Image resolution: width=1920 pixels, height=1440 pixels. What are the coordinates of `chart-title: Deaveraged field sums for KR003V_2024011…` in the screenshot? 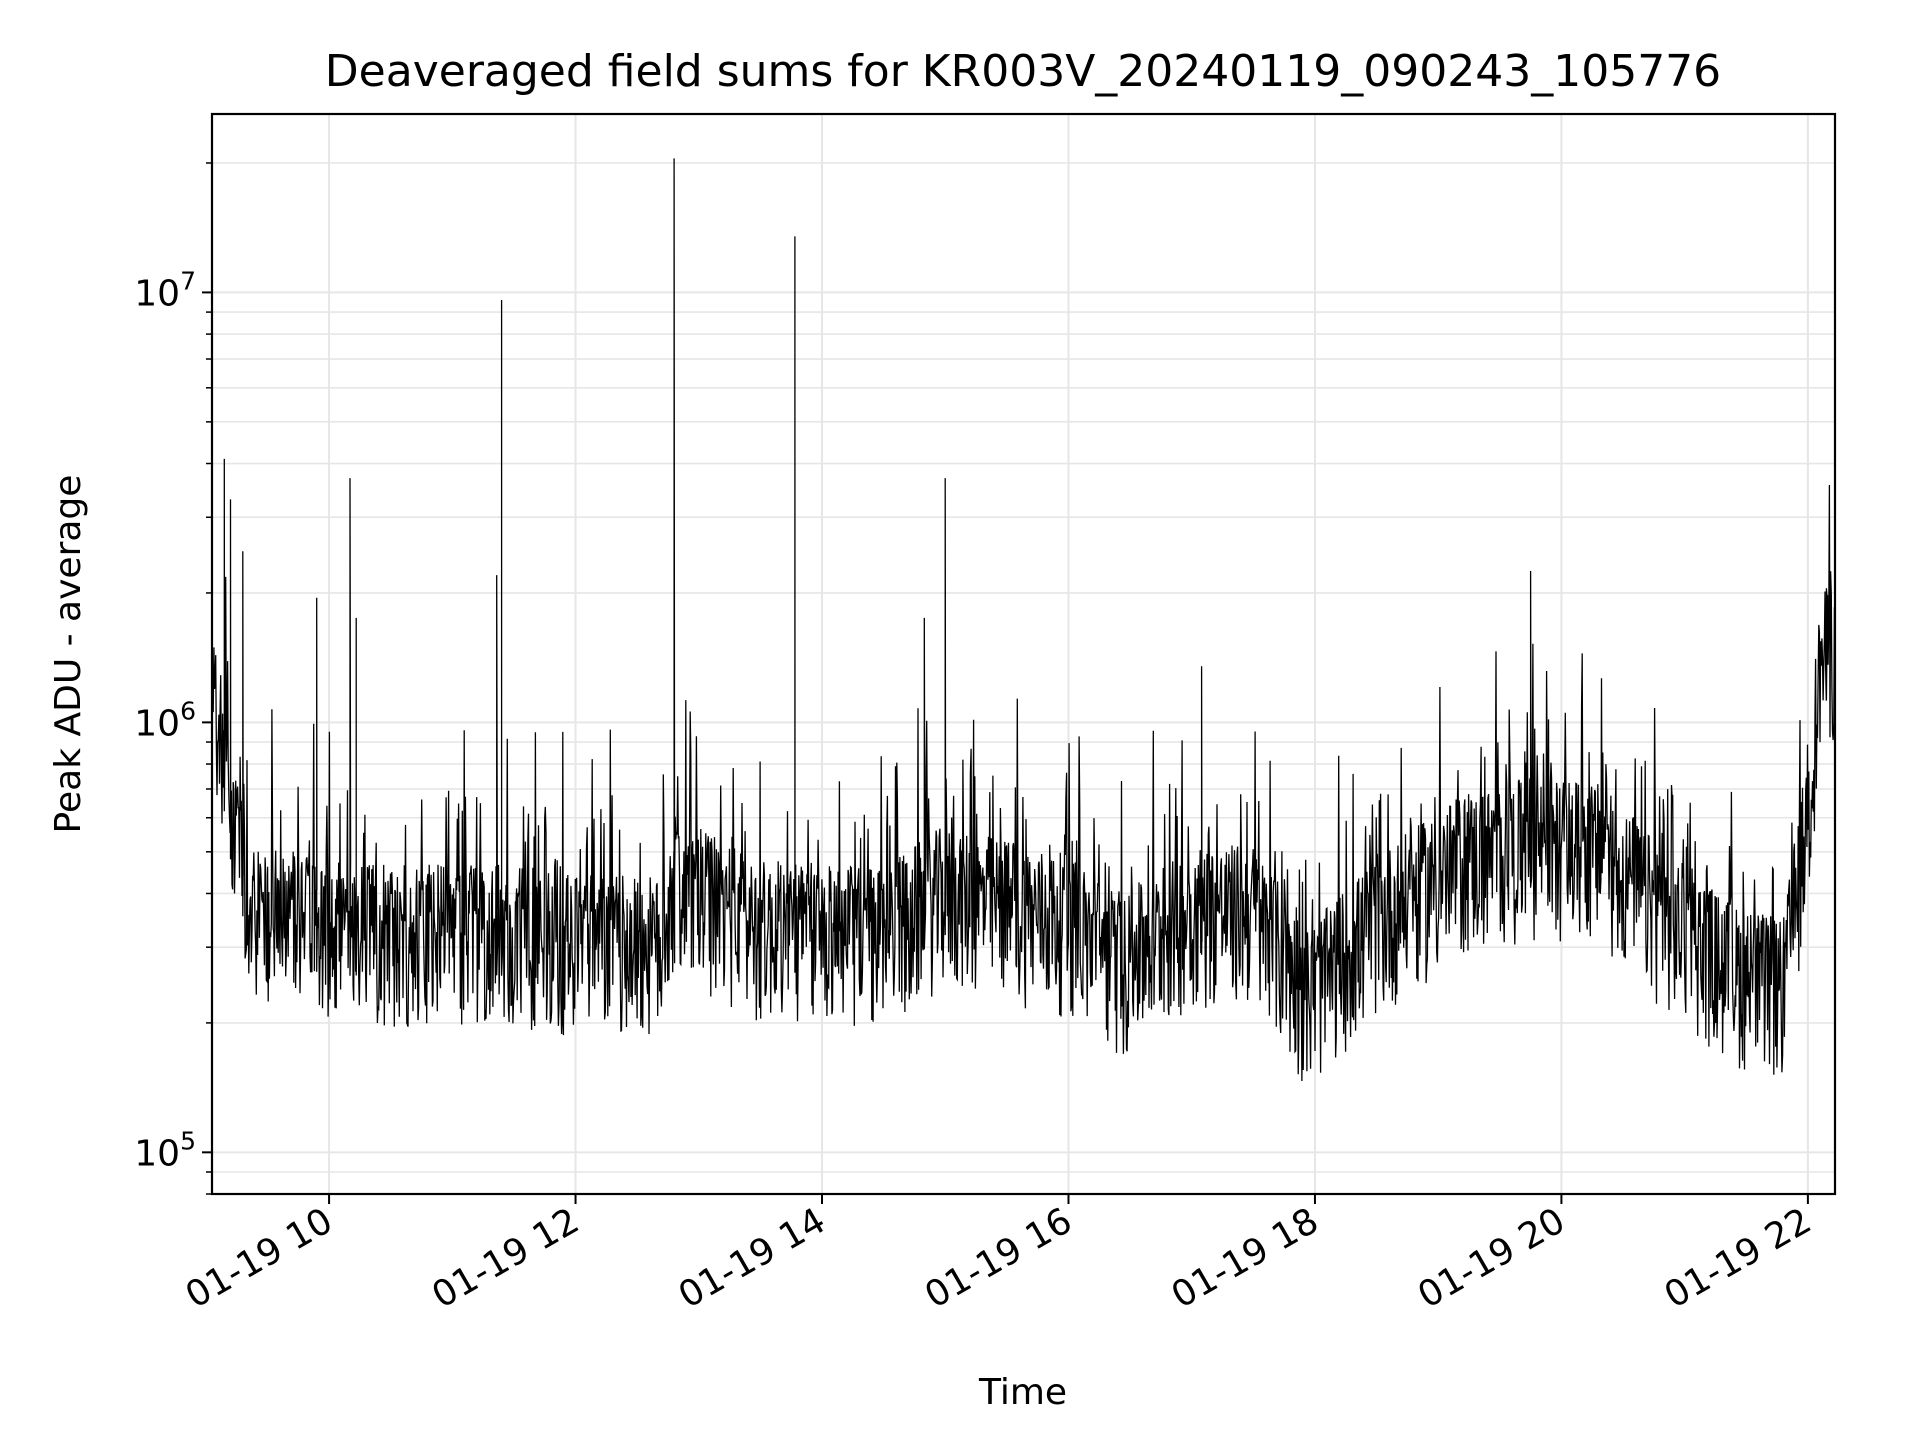 It's located at (1023, 71).